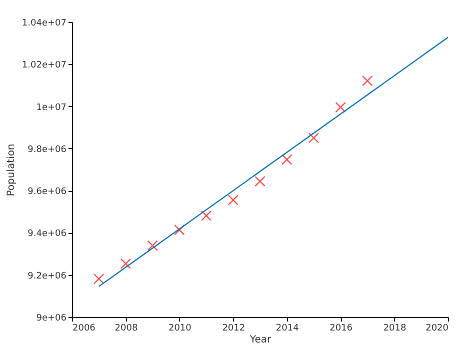 The width and height of the screenshot is (474, 349). I want to click on x-tick-label: 2008, so click(126, 329).